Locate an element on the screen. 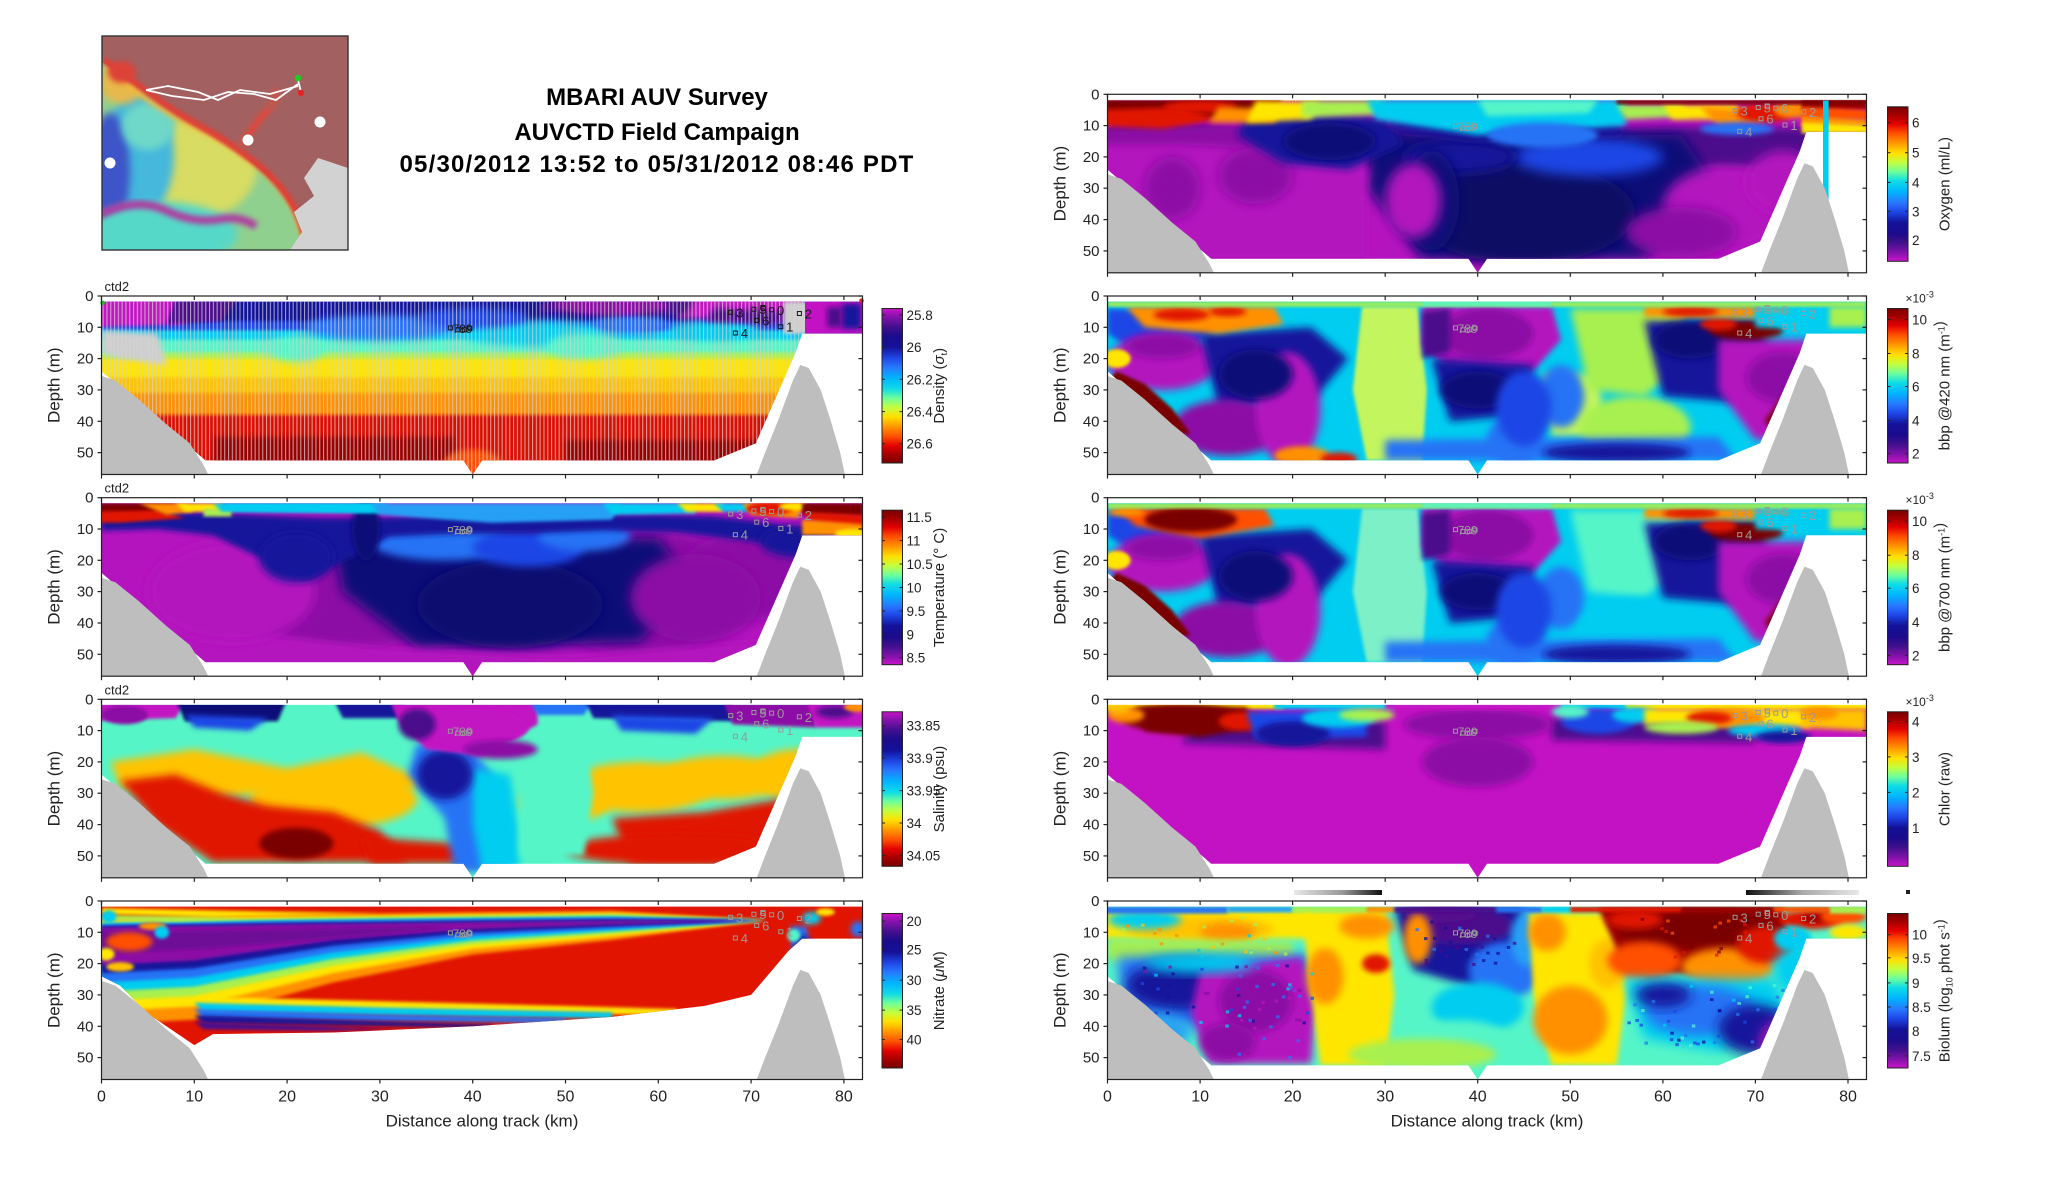 The height and width of the screenshot is (1188, 2052). svg-text: Temperature (° C) is located at coordinates (939, 587).